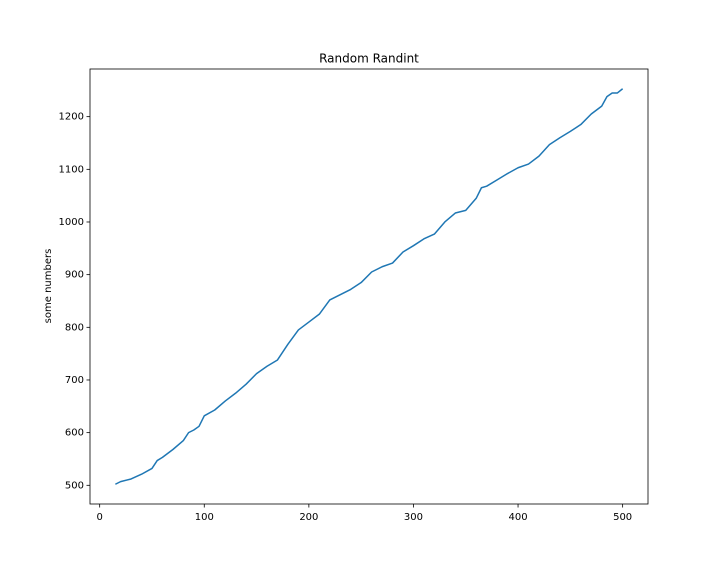  Describe the element at coordinates (413, 517) in the screenshot. I see `x-tick-label: 300` at that location.